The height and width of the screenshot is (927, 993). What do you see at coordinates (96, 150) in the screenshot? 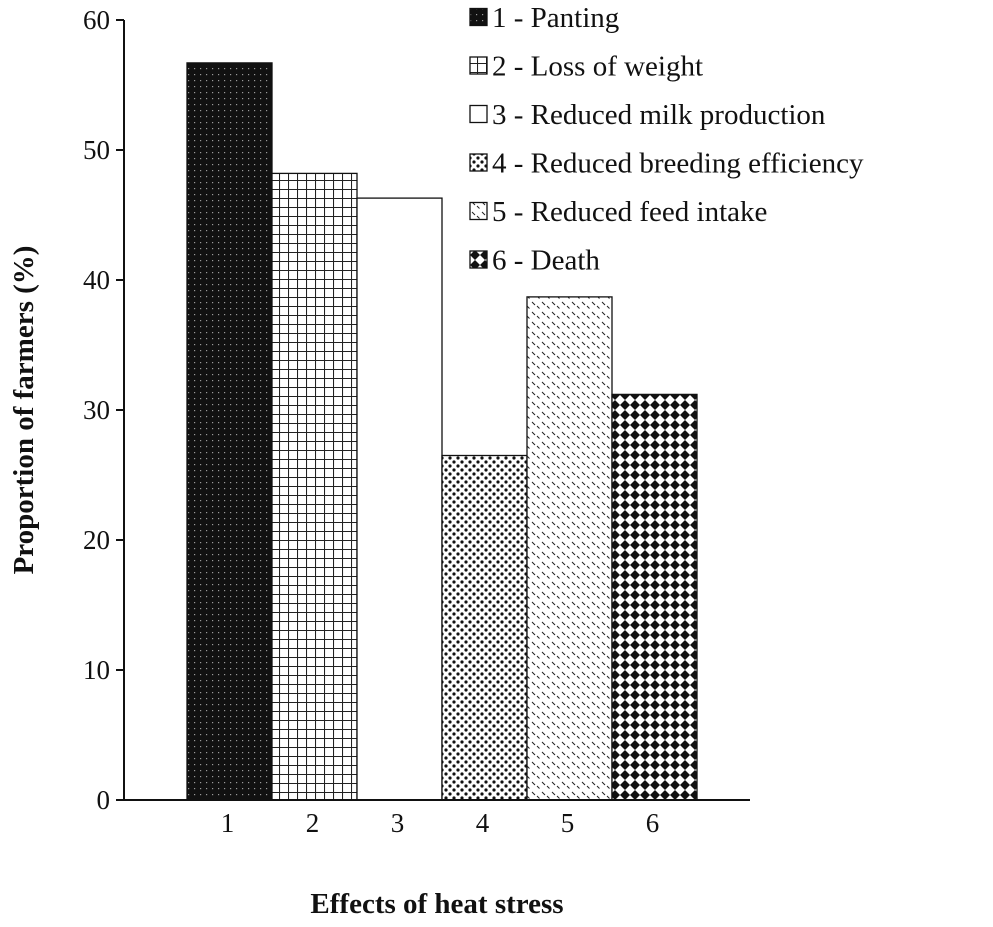
I see `y-tick-label: 50` at bounding box center [96, 150].